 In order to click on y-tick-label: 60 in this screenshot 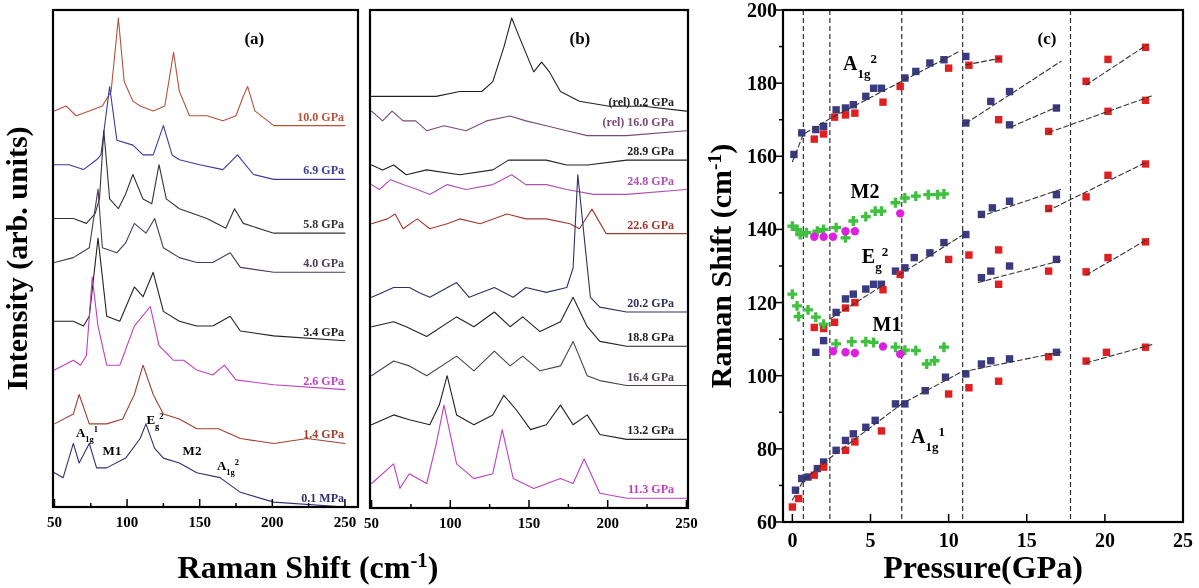, I will do `click(767, 522)`.